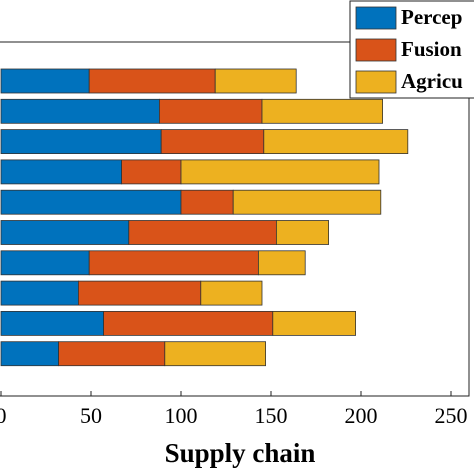 The width and height of the screenshot is (474, 474). I want to click on legend-label: Fusion, so click(431, 49).